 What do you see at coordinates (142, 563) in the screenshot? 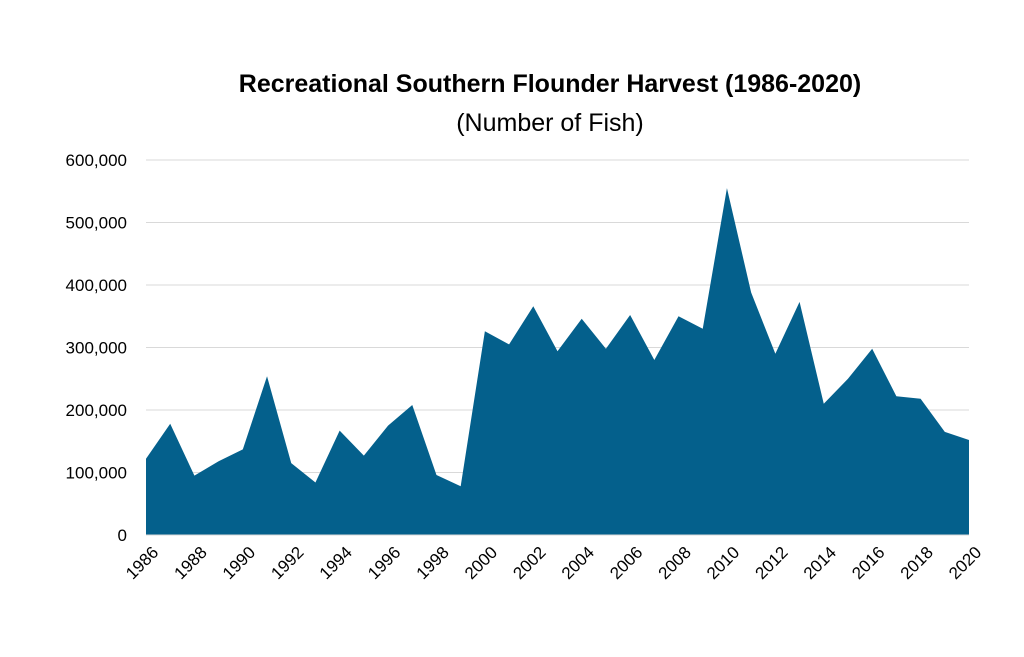
I see `x-tick-label: 1986` at bounding box center [142, 563].